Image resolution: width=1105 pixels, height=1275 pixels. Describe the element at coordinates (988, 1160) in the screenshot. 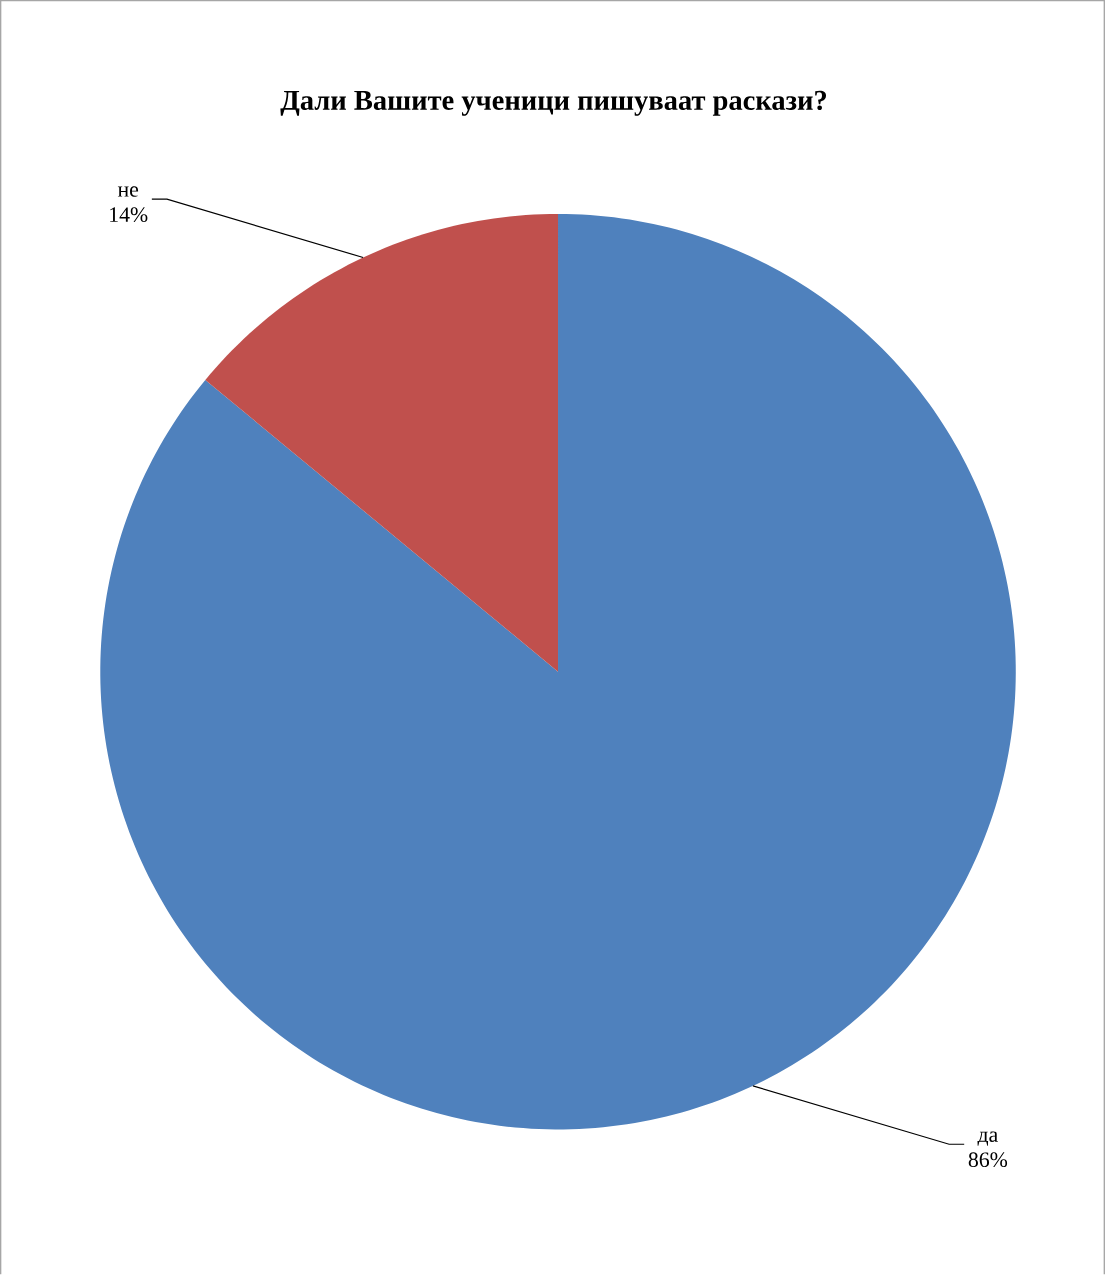

I see `data-label: 86%` at that location.